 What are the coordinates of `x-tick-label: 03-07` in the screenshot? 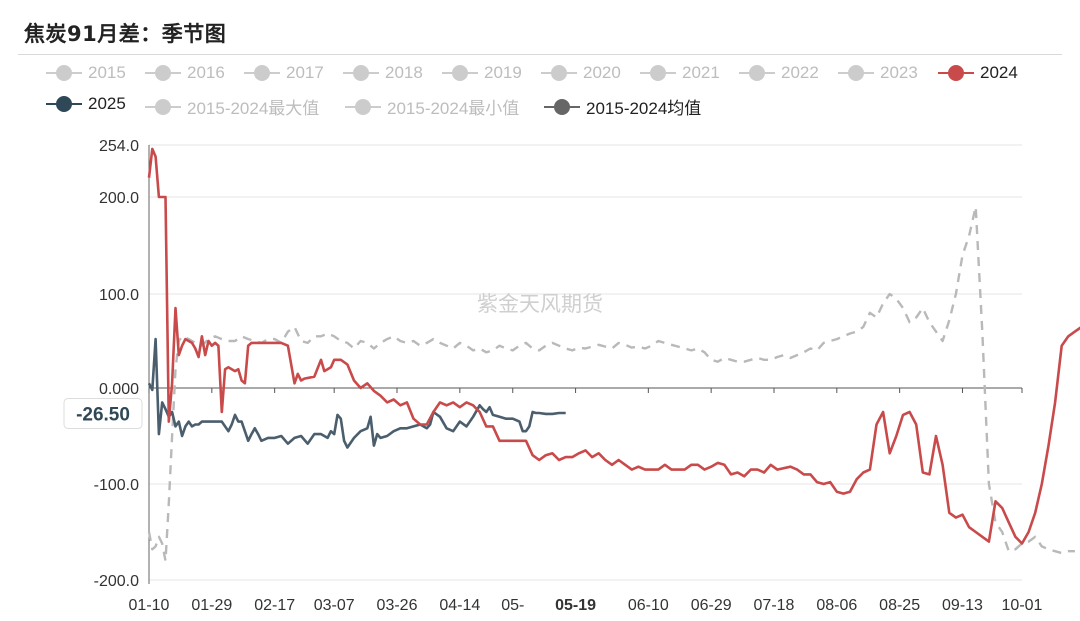 It's located at (334, 605).